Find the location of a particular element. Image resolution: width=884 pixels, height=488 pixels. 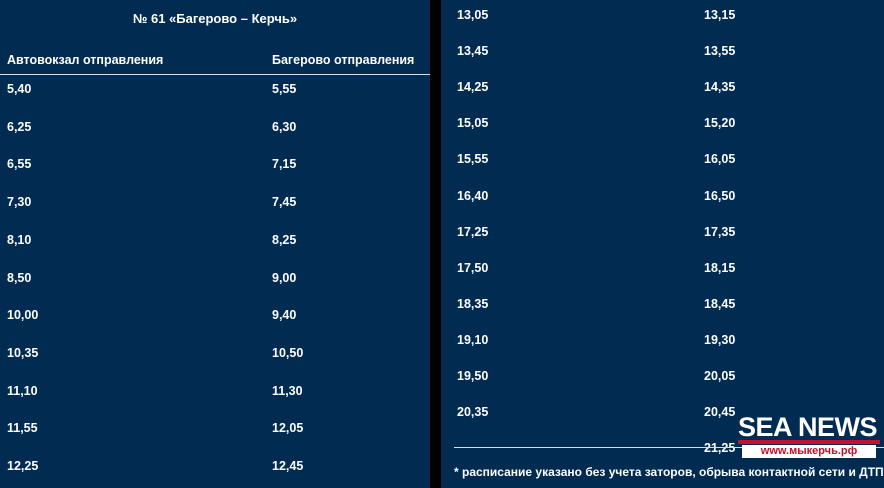

departure-time-to: 19,30 is located at coordinates (720, 339).